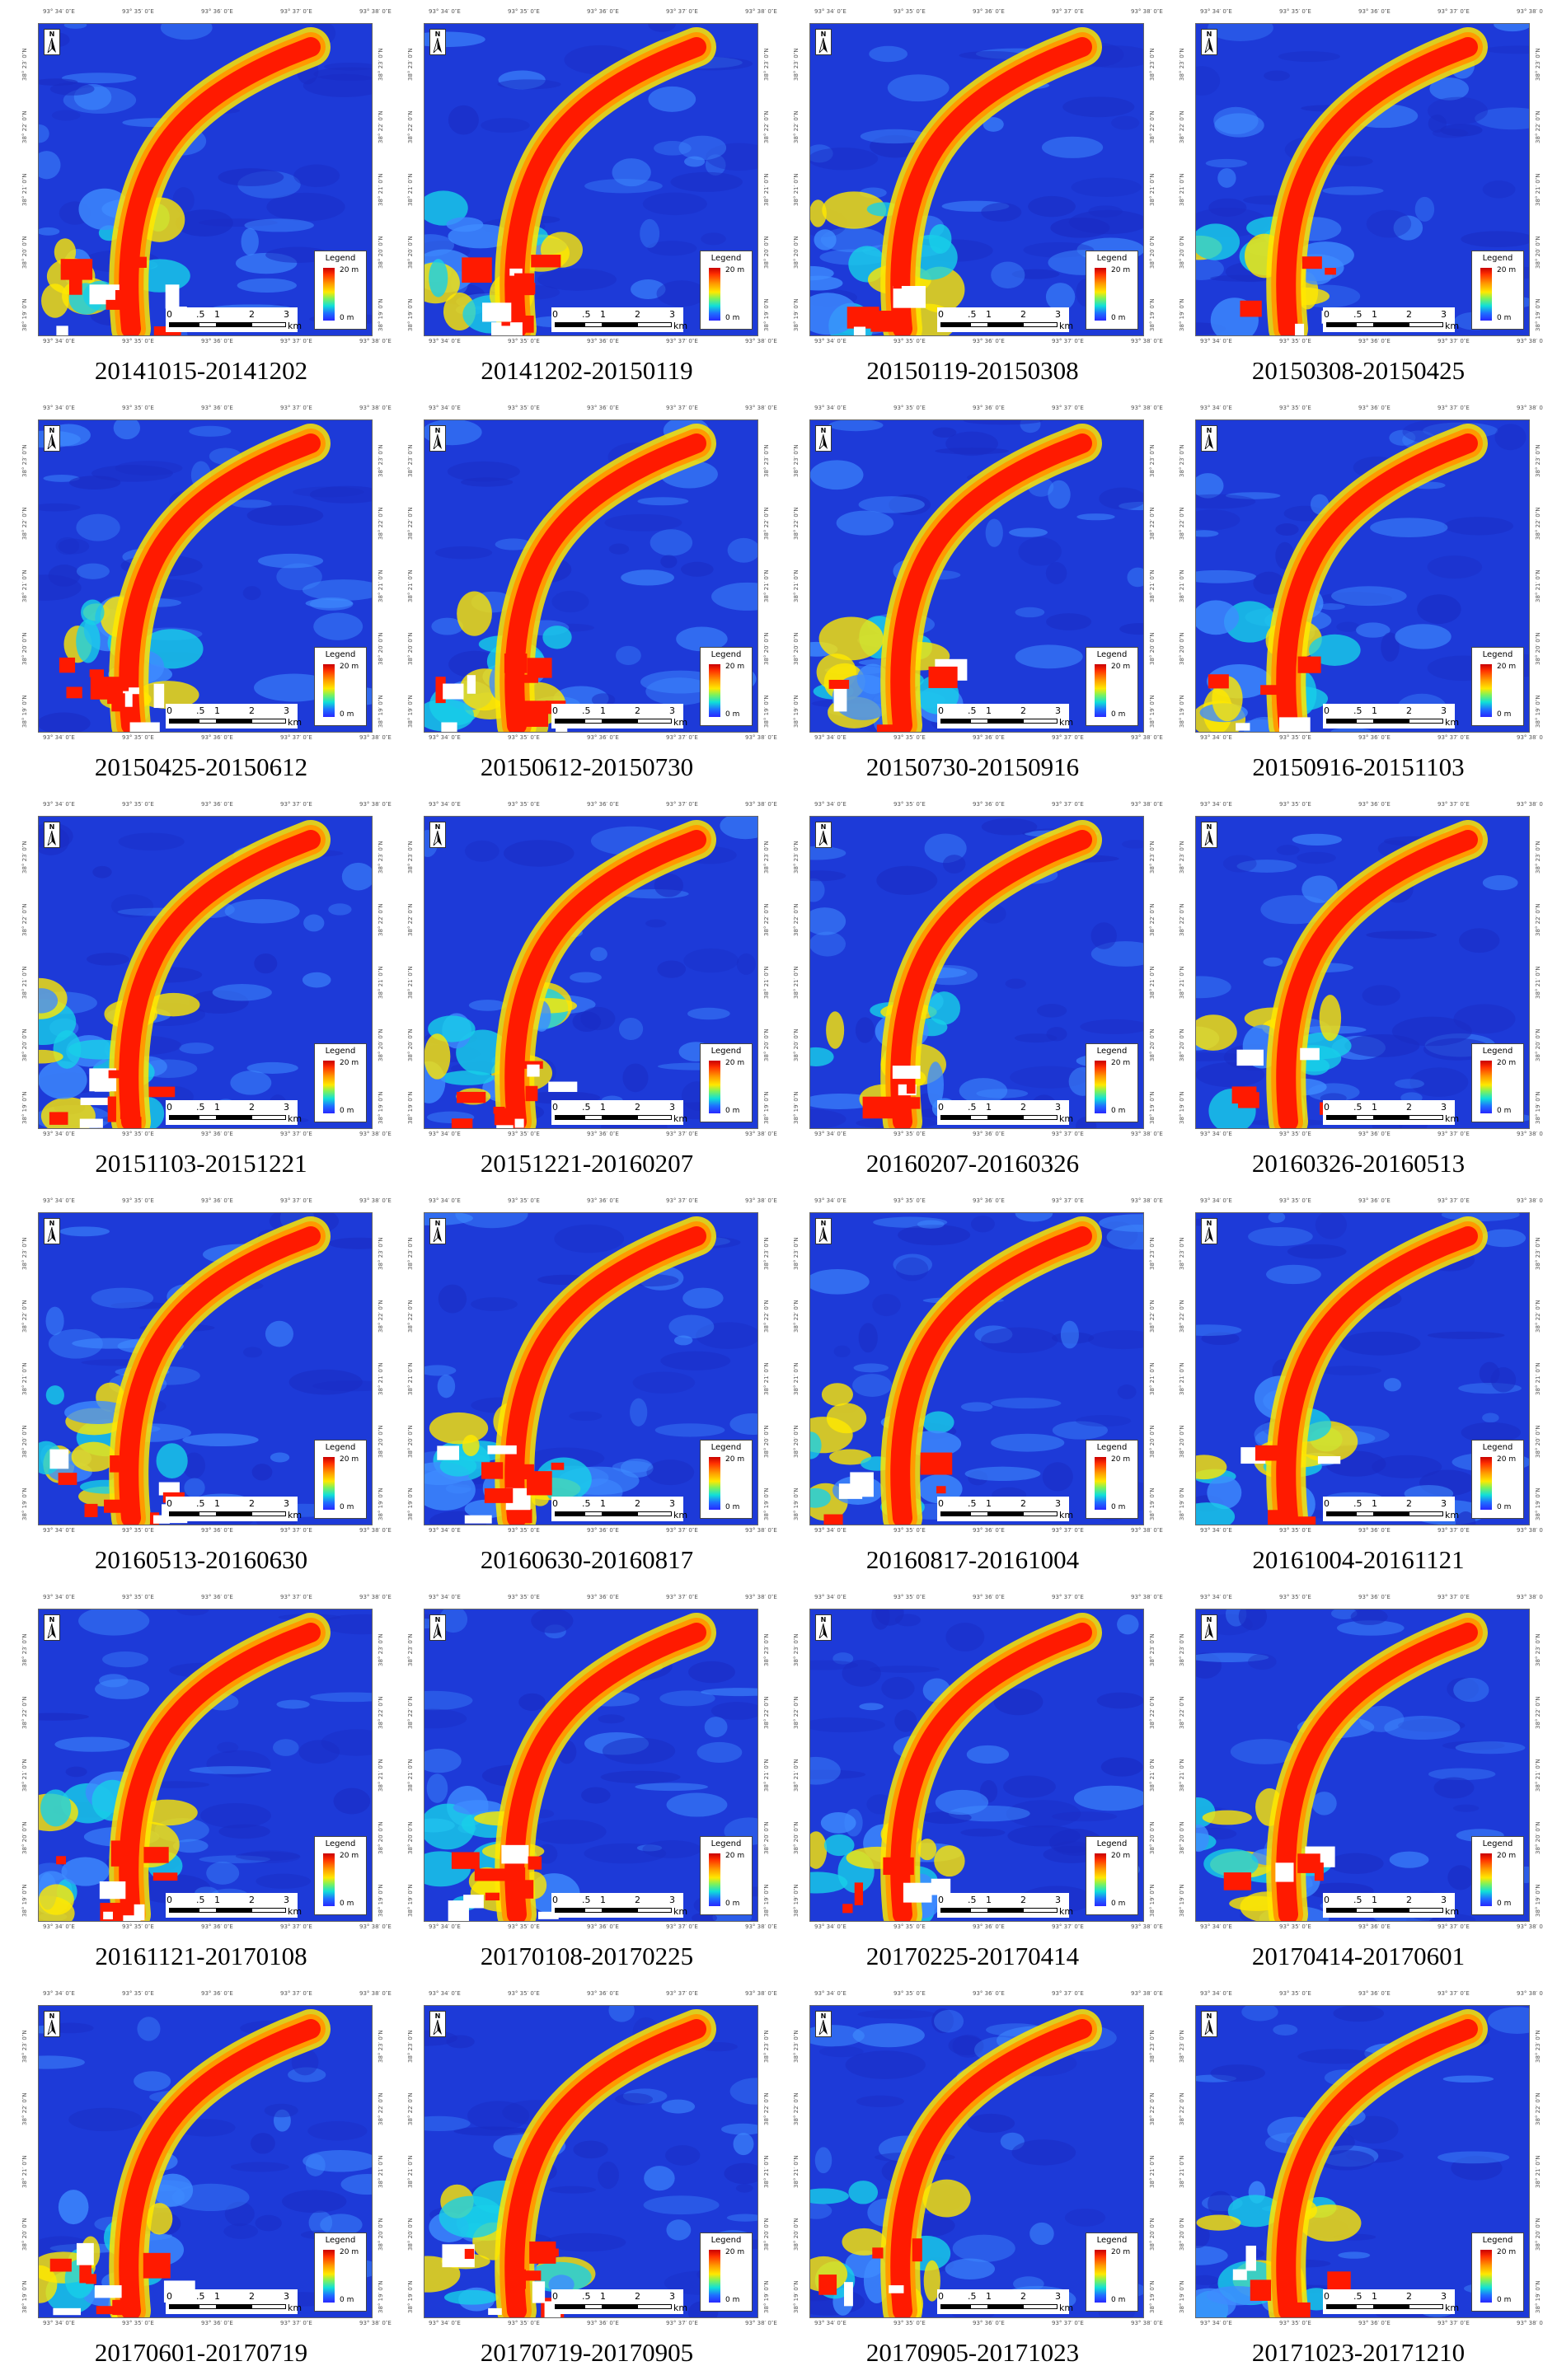  I want to click on north-arrow-icon, so click(1208, 45).